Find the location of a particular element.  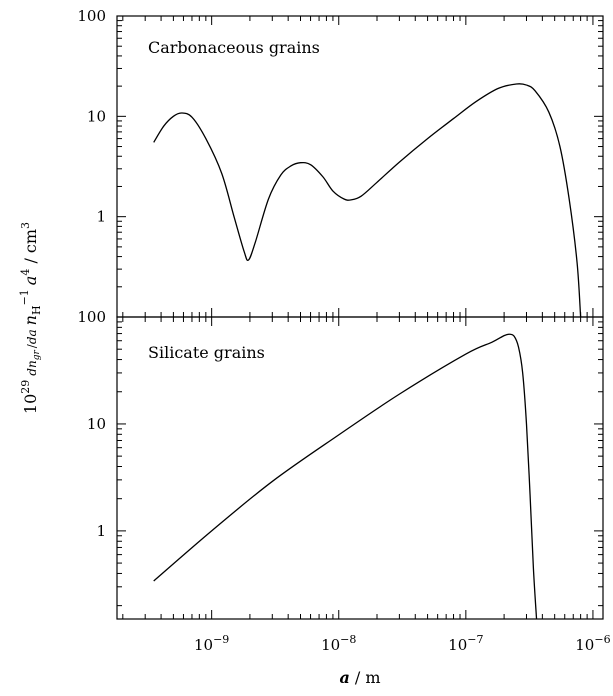

y-axis-label-text: 1029 dngr /da nH−1 a4 / cm3 is located at coordinates (30, 318).